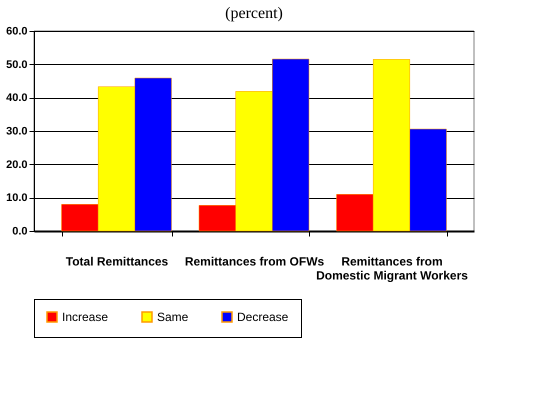  What do you see at coordinates (17, 132) in the screenshot?
I see `y-tick-label: 30.0` at bounding box center [17, 132].